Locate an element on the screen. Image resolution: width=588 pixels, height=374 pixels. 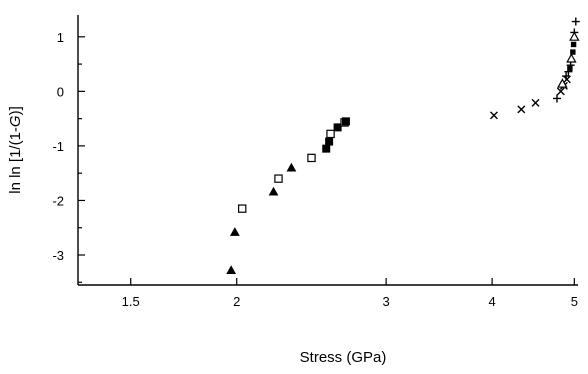
x-tick-label: 5 is located at coordinates (574, 301).